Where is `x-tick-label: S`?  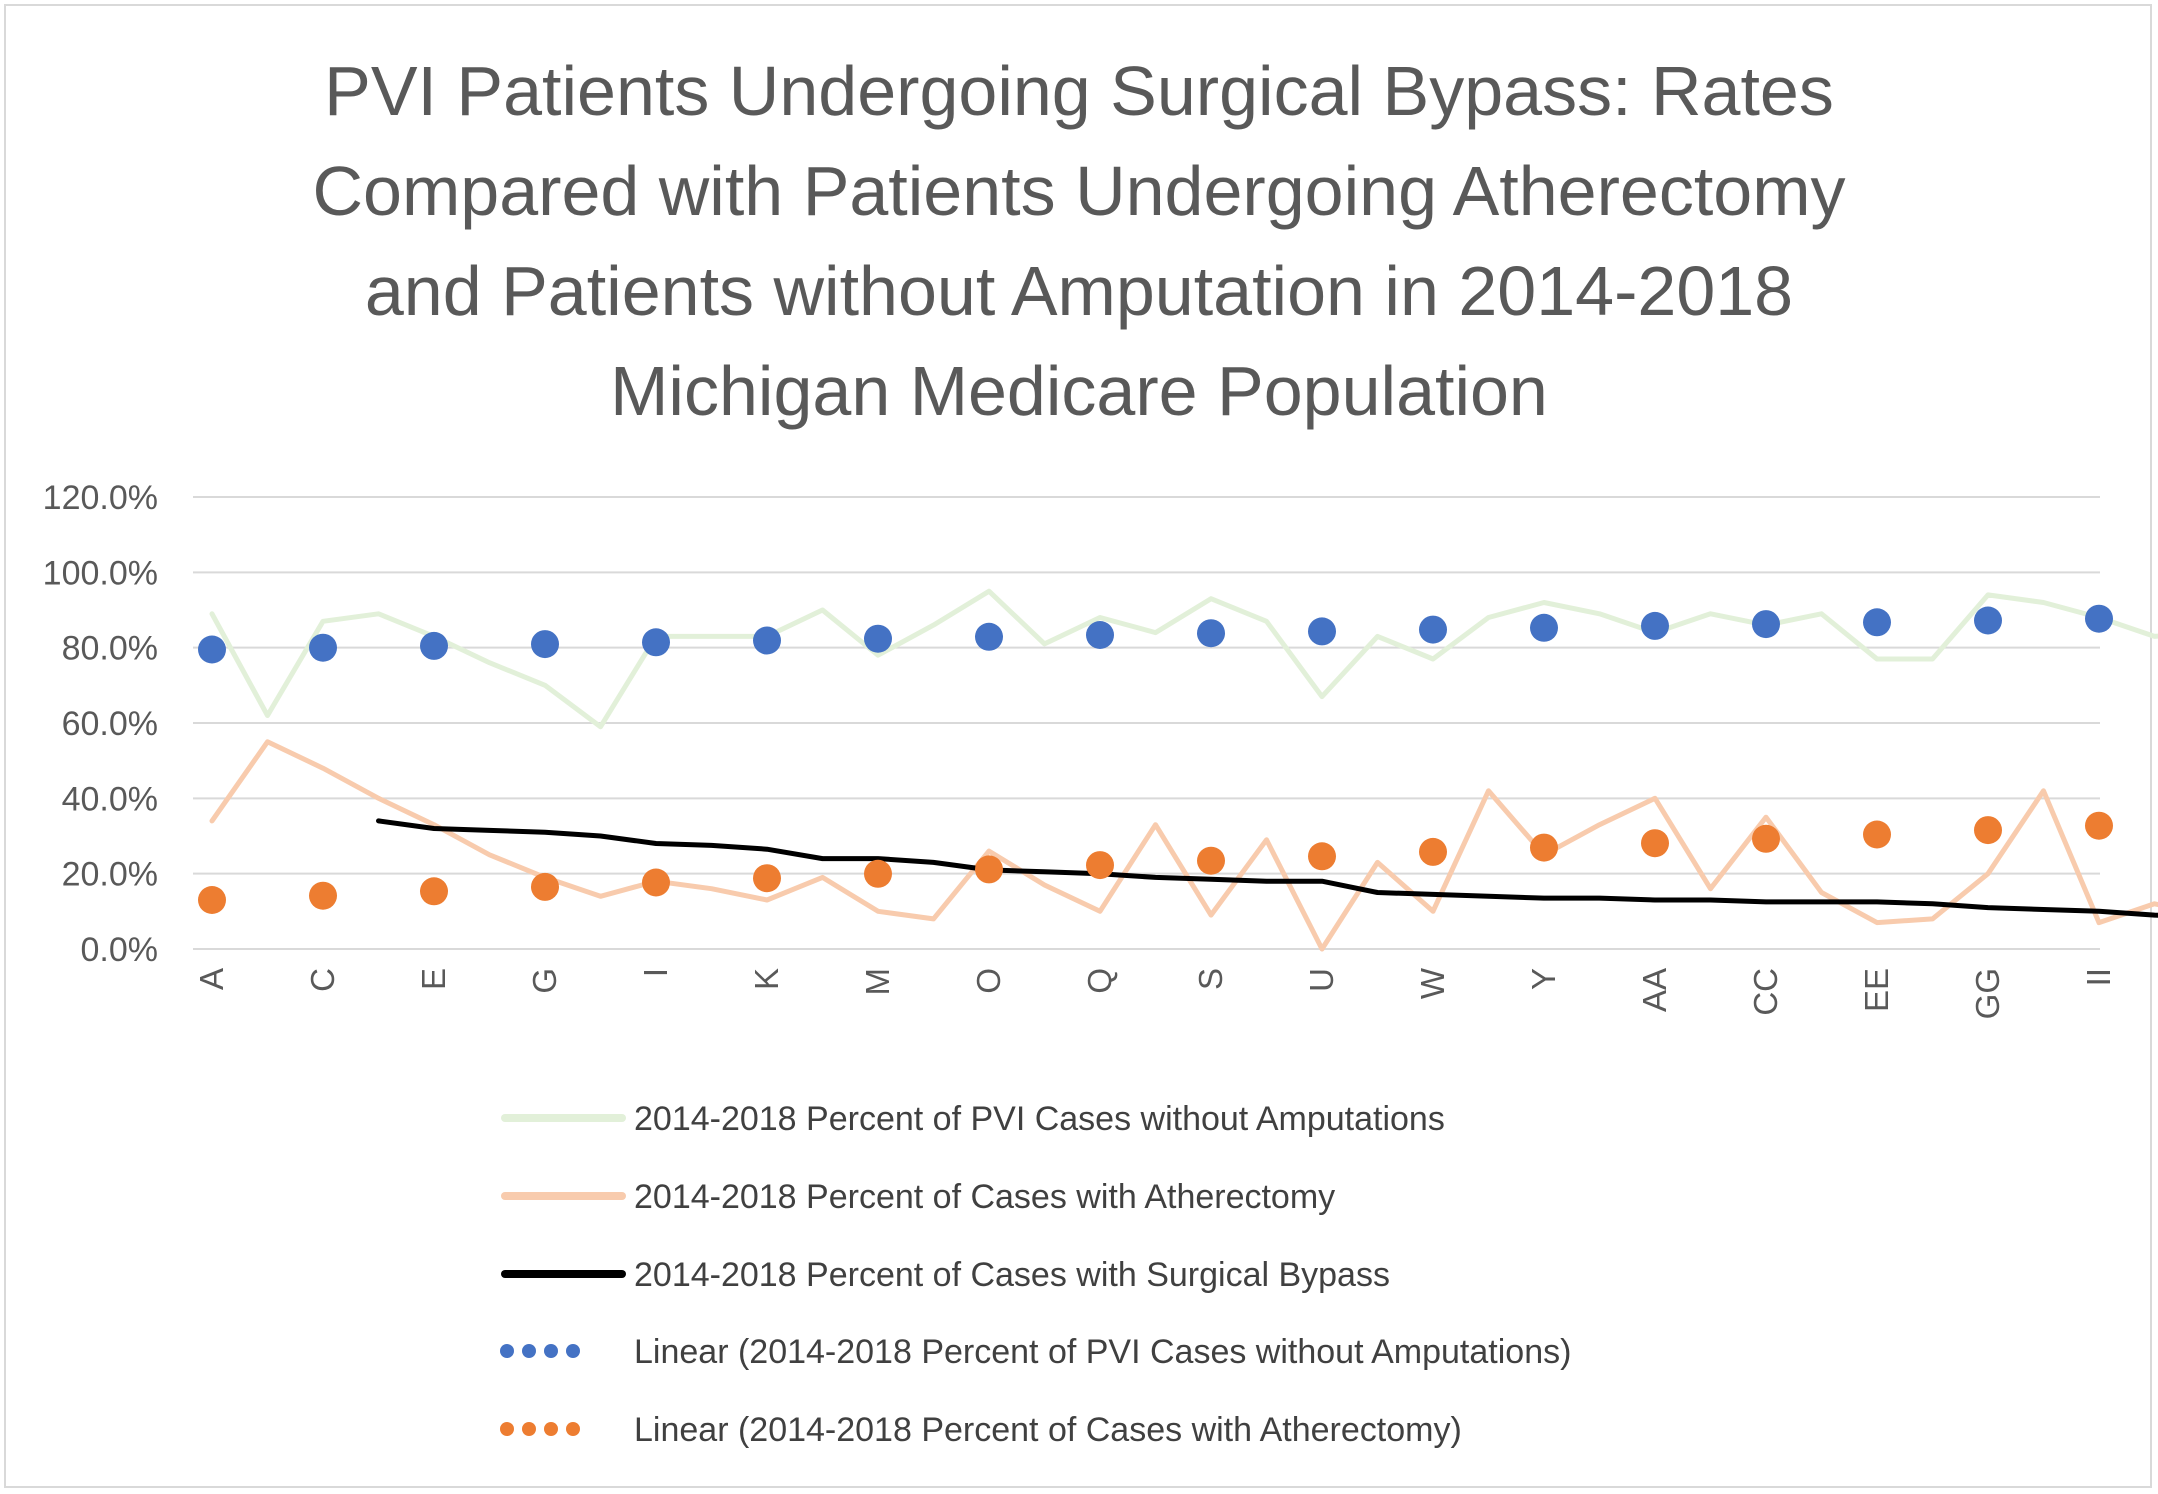
x-tick-label: S is located at coordinates (1210, 979).